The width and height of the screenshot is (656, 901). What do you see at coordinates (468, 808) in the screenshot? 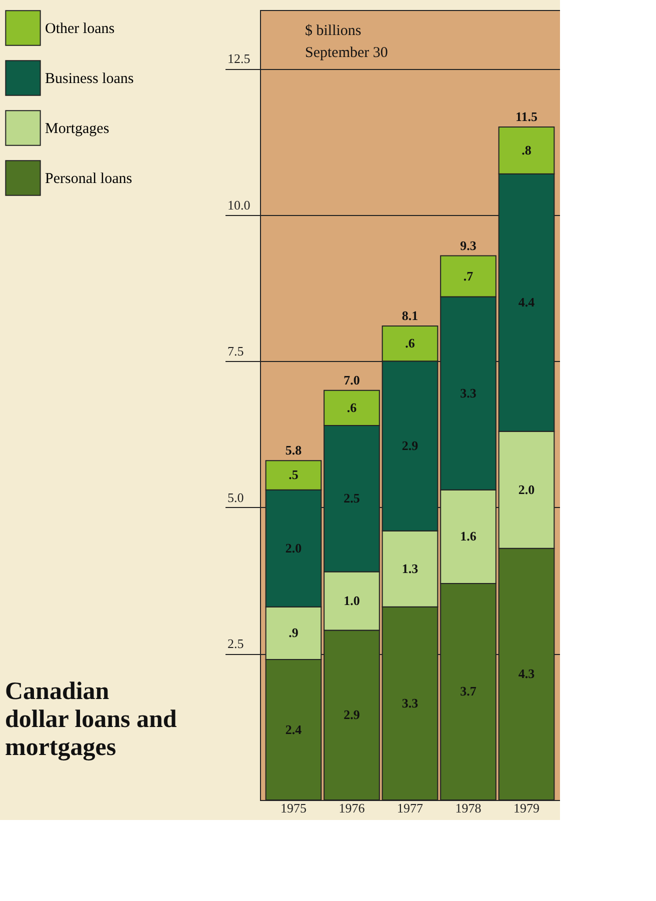
I see `x-tick-label: 1978` at bounding box center [468, 808].